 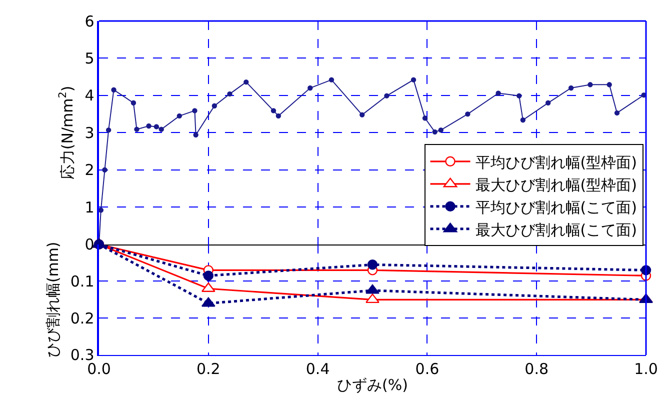 I want to click on legend-label: 最大ひび割れ幅(こて面), so click(x=556, y=229).